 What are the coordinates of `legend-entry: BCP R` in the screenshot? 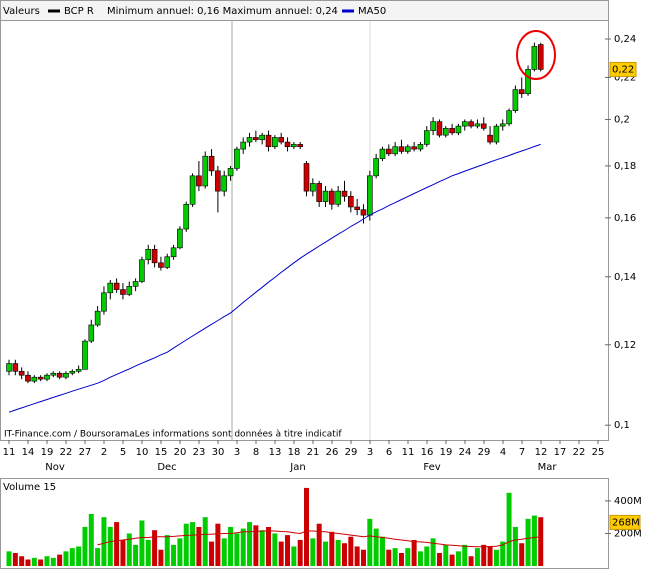 It's located at (79, 11).